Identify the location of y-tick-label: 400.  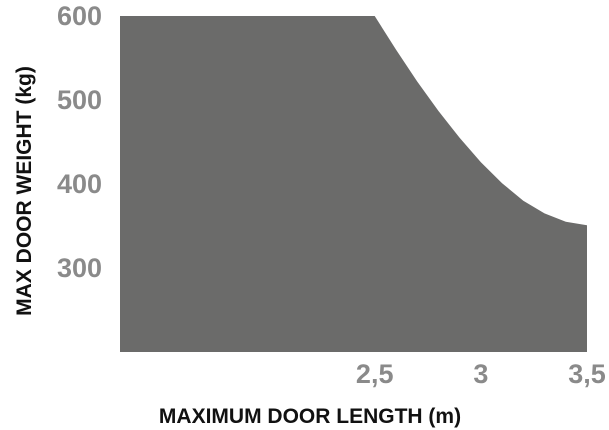
(79, 184).